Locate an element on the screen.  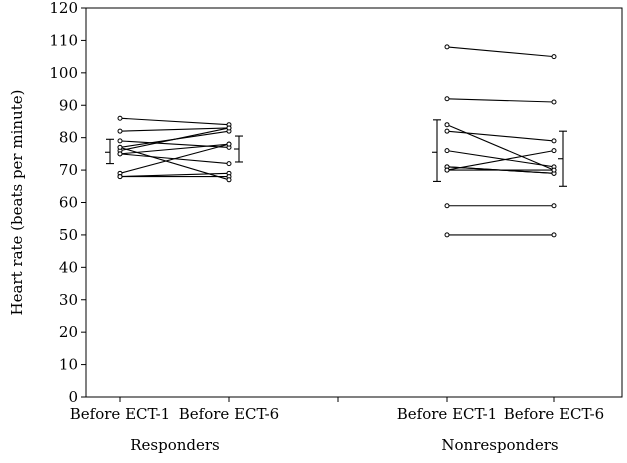
y-tick-label: 90 is located at coordinates (68, 105).